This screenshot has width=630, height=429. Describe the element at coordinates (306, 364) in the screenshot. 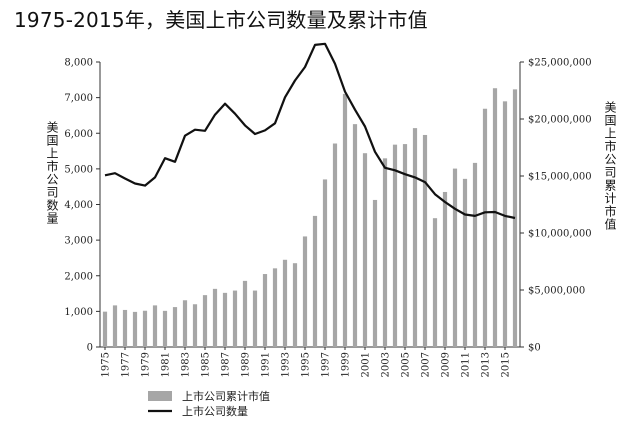

I see `x-tick-label: 1995` at that location.